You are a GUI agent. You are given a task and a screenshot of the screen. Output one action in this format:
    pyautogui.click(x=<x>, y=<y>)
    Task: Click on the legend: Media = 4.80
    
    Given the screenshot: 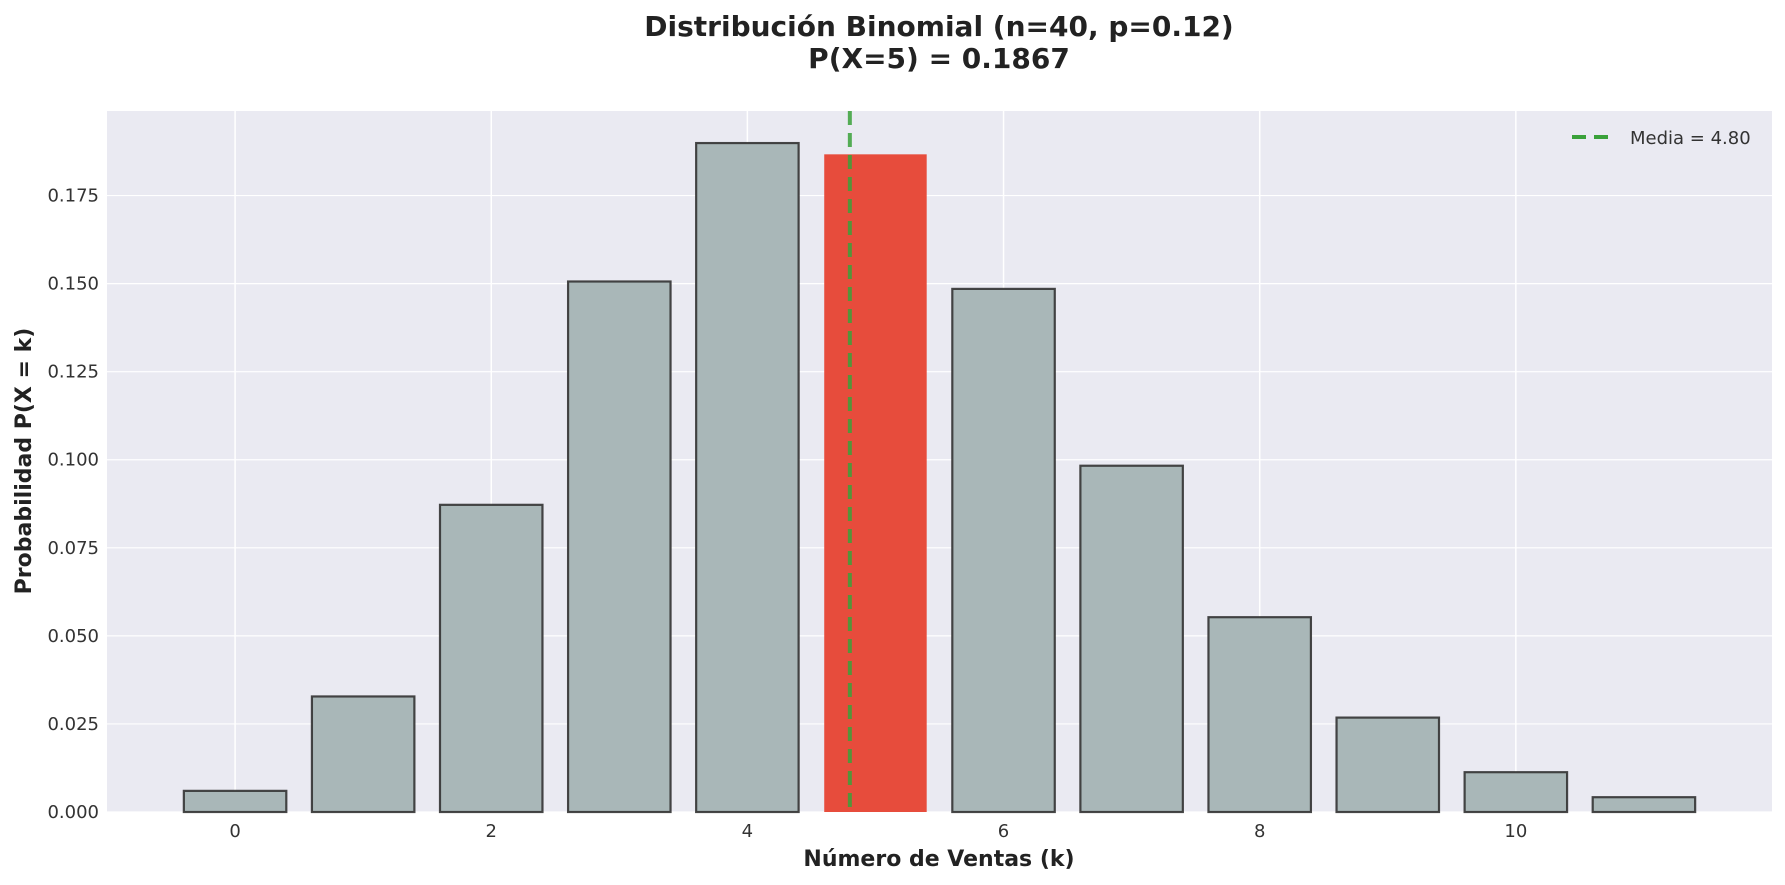 What is the action you would take?
    pyautogui.click(x=1661, y=138)
    